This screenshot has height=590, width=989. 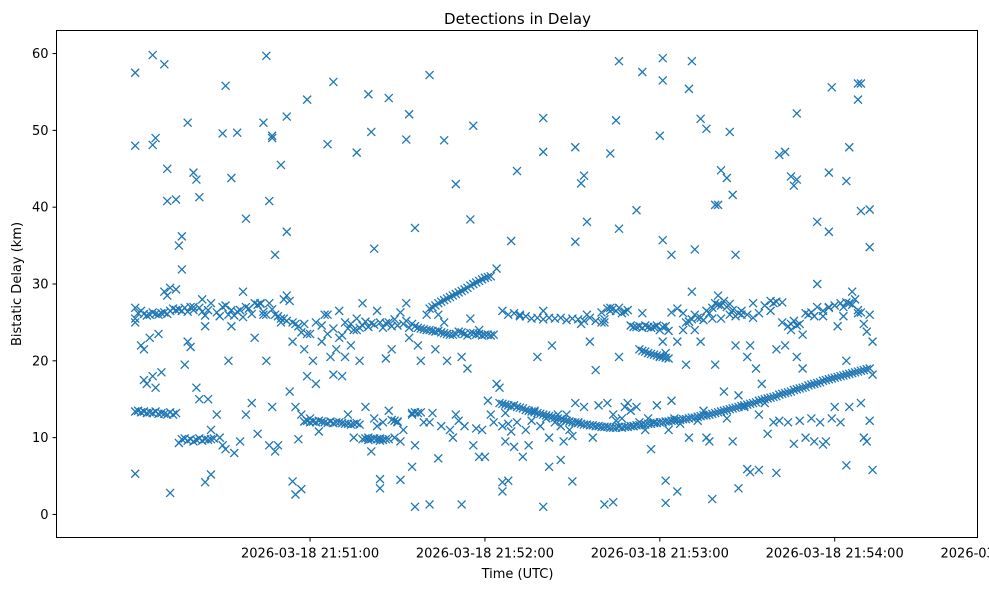 What do you see at coordinates (44, 515) in the screenshot?
I see `y-tick-label: 0` at bounding box center [44, 515].